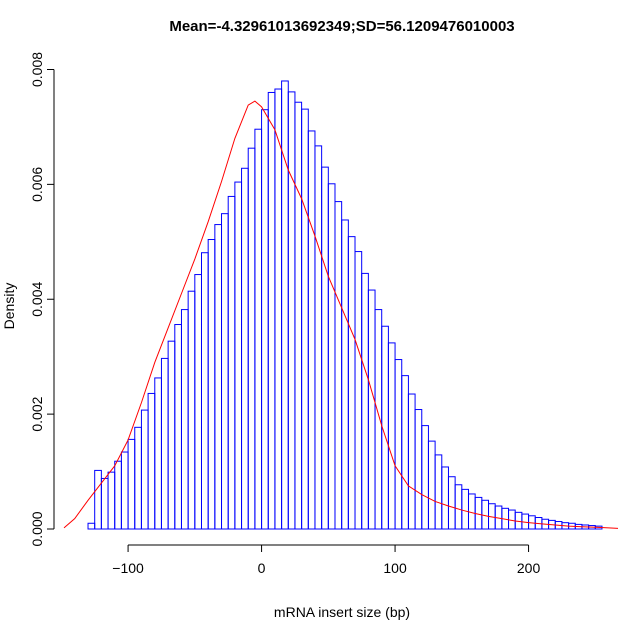 Image resolution: width=635 pixels, height=631 pixels. Describe the element at coordinates (37, 69) in the screenshot. I see `y-tick-label: 0.008` at that location.